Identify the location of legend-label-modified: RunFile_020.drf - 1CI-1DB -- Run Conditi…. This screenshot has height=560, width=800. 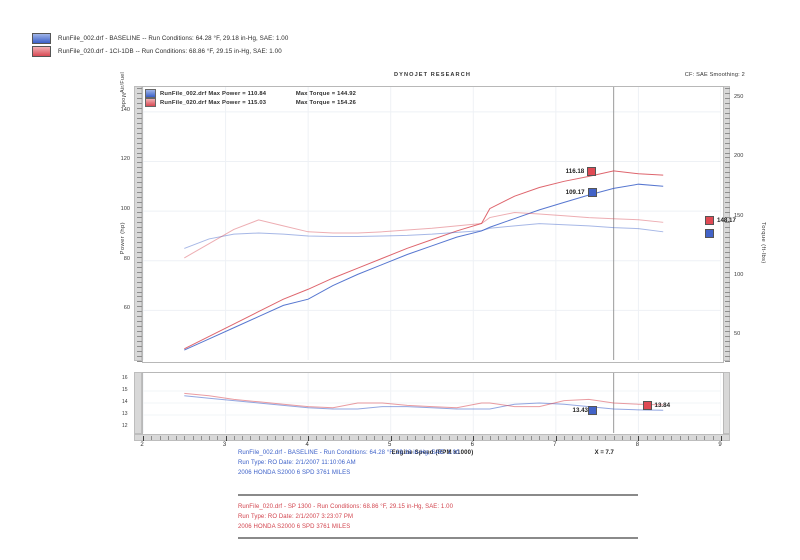
(170, 51).